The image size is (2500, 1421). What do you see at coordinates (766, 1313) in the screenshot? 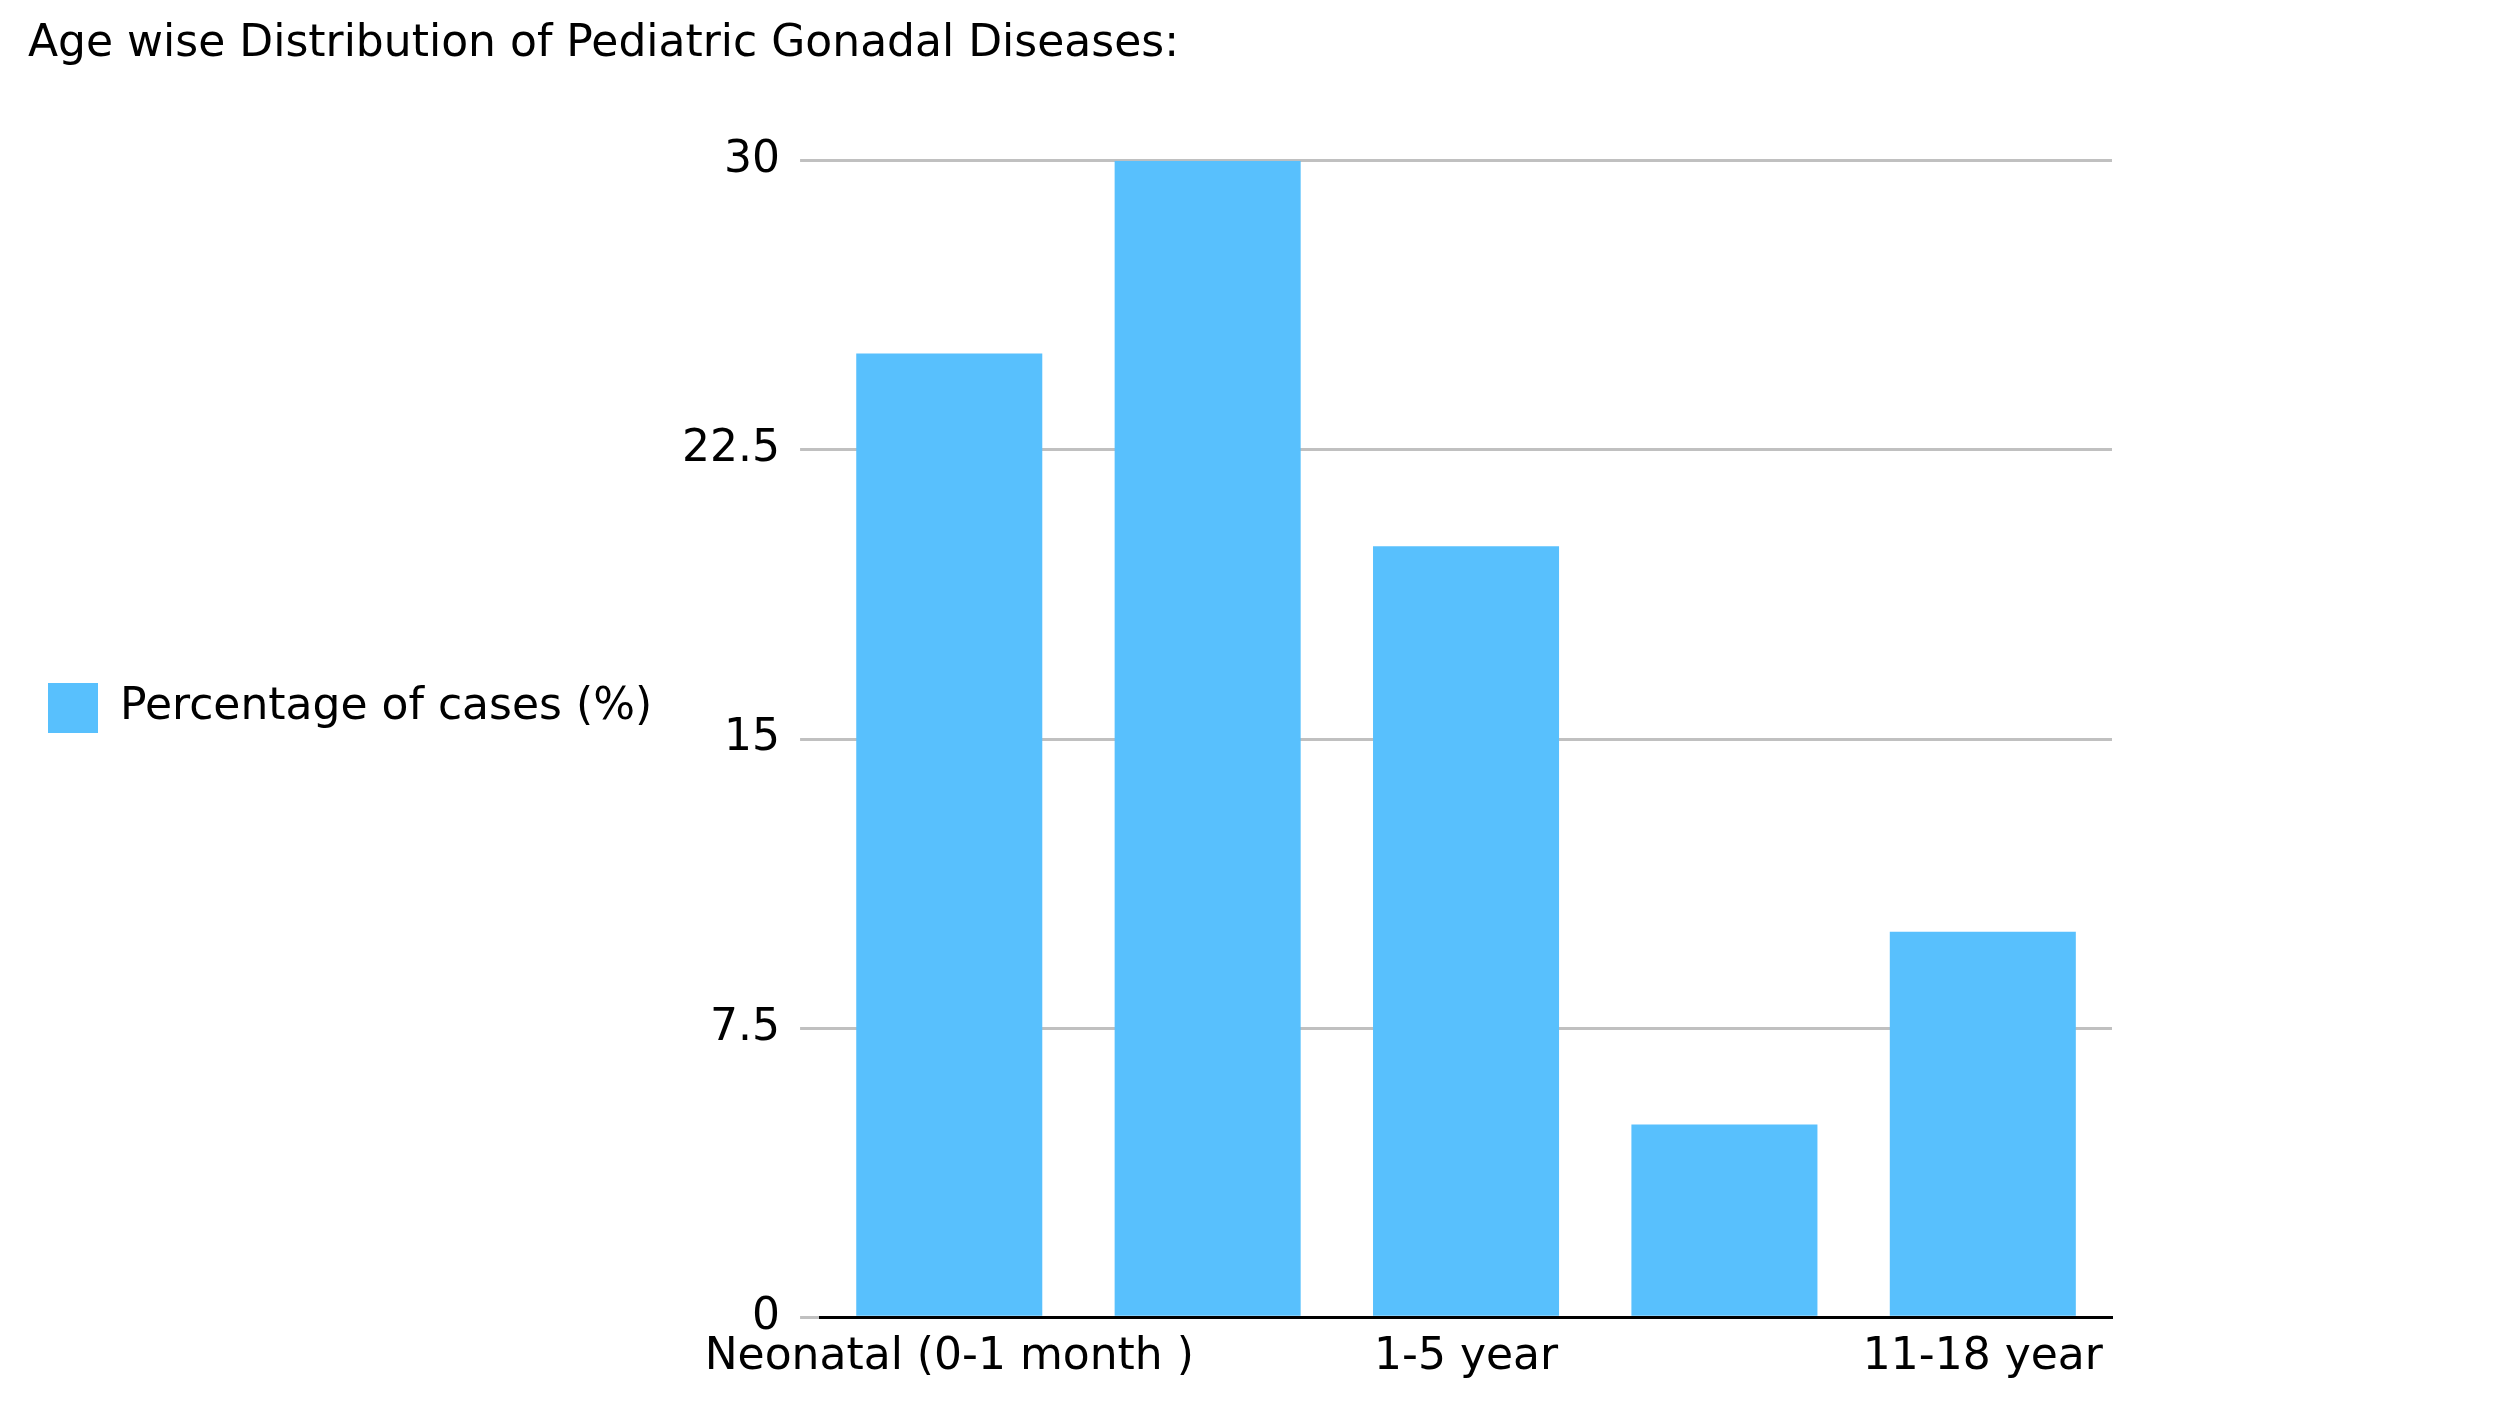
I see `y-tick-label: 0` at bounding box center [766, 1313].